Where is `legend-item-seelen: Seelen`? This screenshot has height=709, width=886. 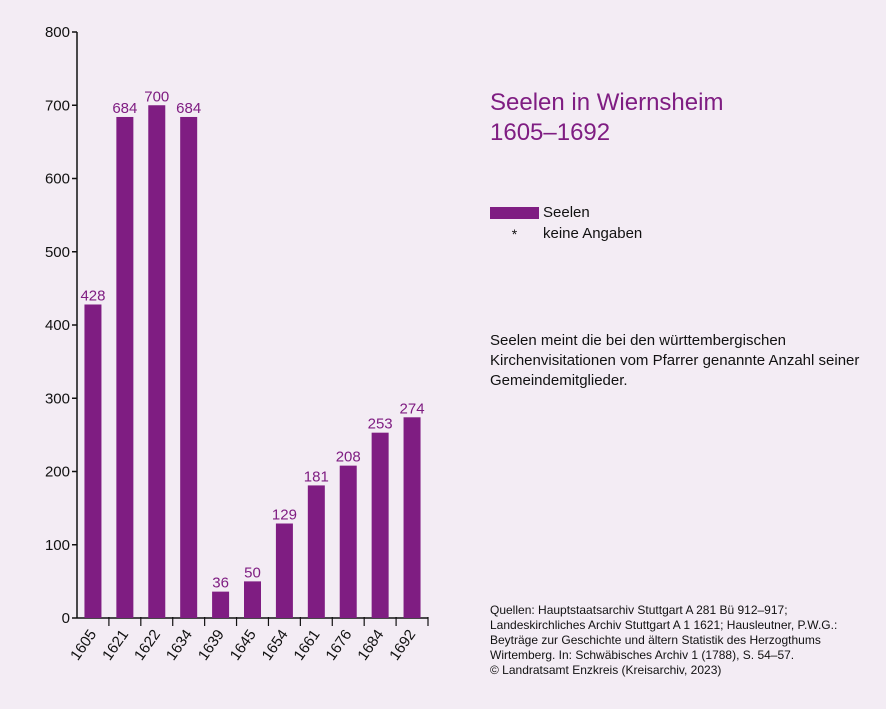 legend-item-seelen: Seelen is located at coordinates (566, 212).